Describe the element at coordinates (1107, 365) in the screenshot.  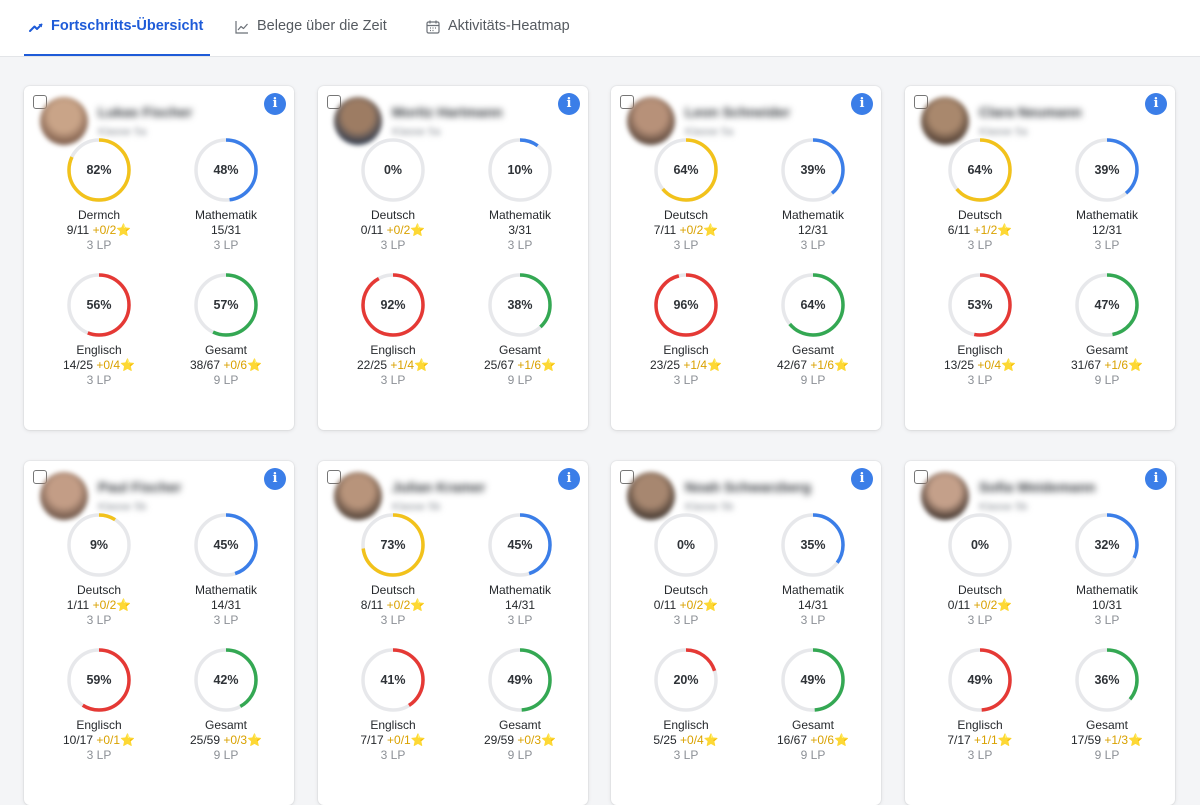
I see `completion-line: 31/67 +1/6⭐` at that location.